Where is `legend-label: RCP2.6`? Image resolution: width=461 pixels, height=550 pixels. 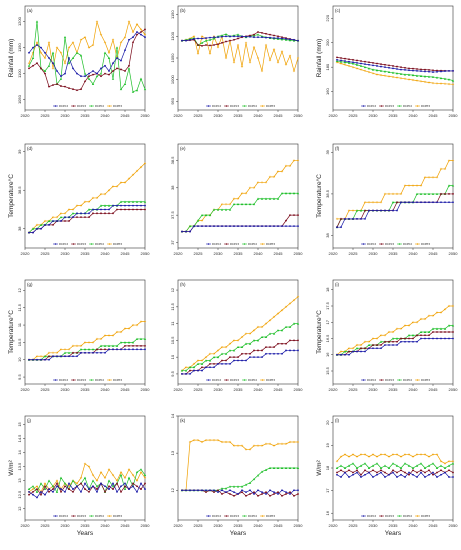
legend-label: RCP2.6 is located at coordinates (372, 516).